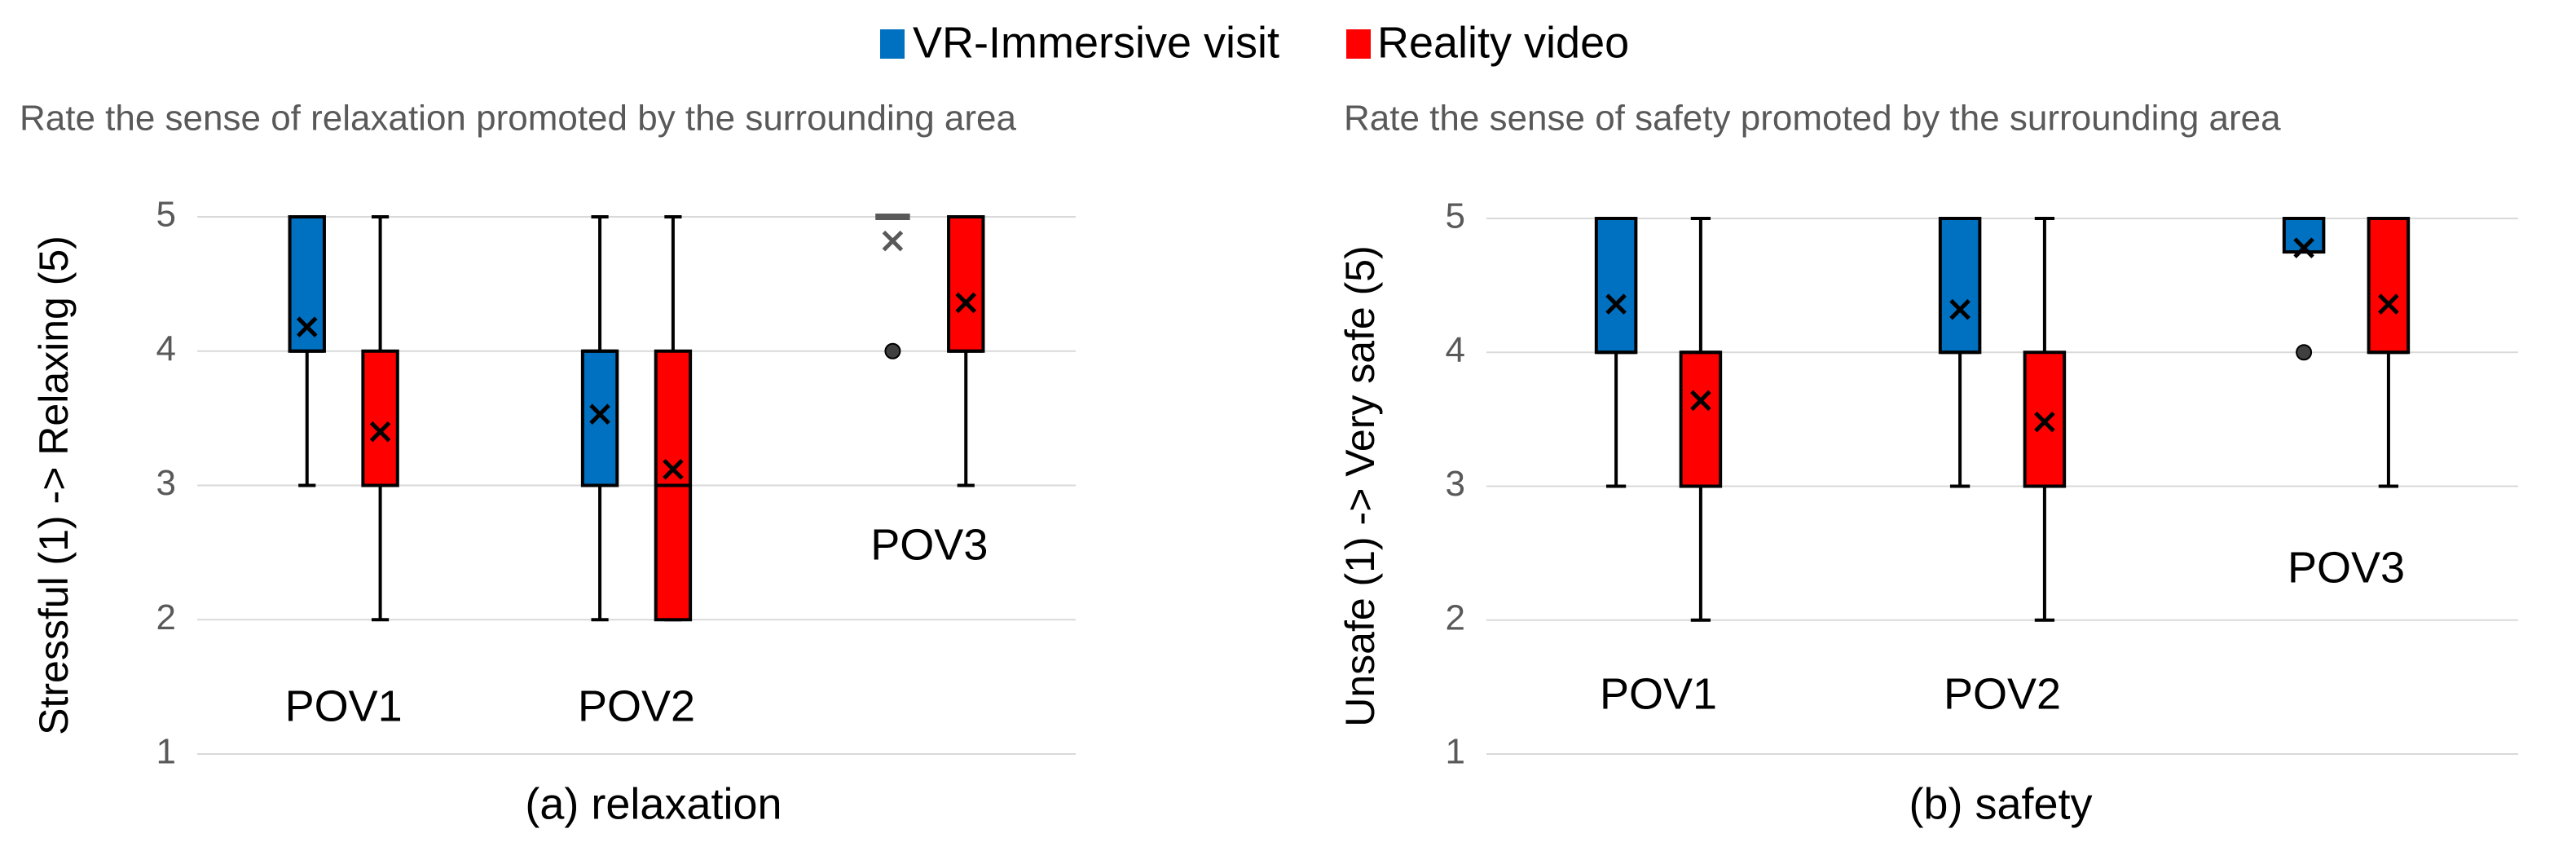 The height and width of the screenshot is (851, 2576). What do you see at coordinates (1503, 42) in the screenshot?
I see `legend-label: Reality video` at bounding box center [1503, 42].